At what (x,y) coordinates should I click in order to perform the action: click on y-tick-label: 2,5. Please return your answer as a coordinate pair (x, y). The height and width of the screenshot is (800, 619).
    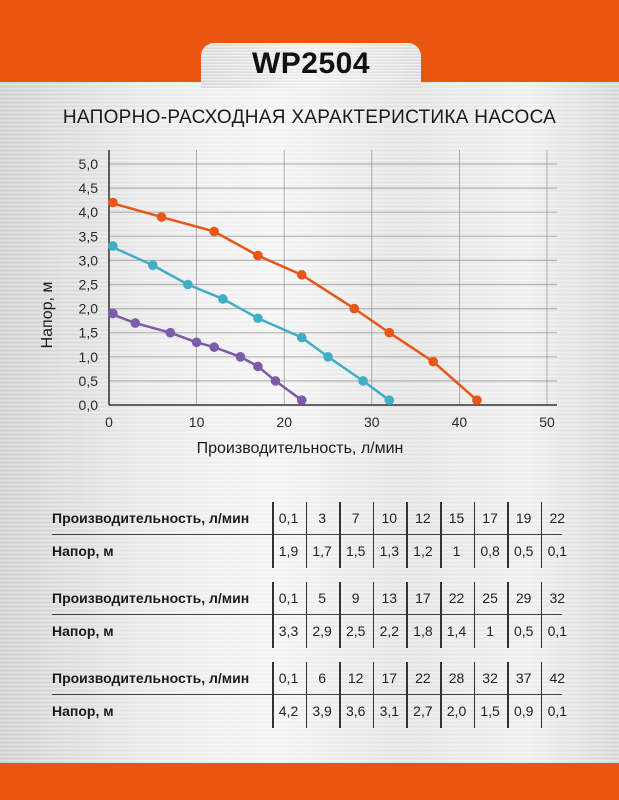
    Looking at the image, I should click on (89, 285).